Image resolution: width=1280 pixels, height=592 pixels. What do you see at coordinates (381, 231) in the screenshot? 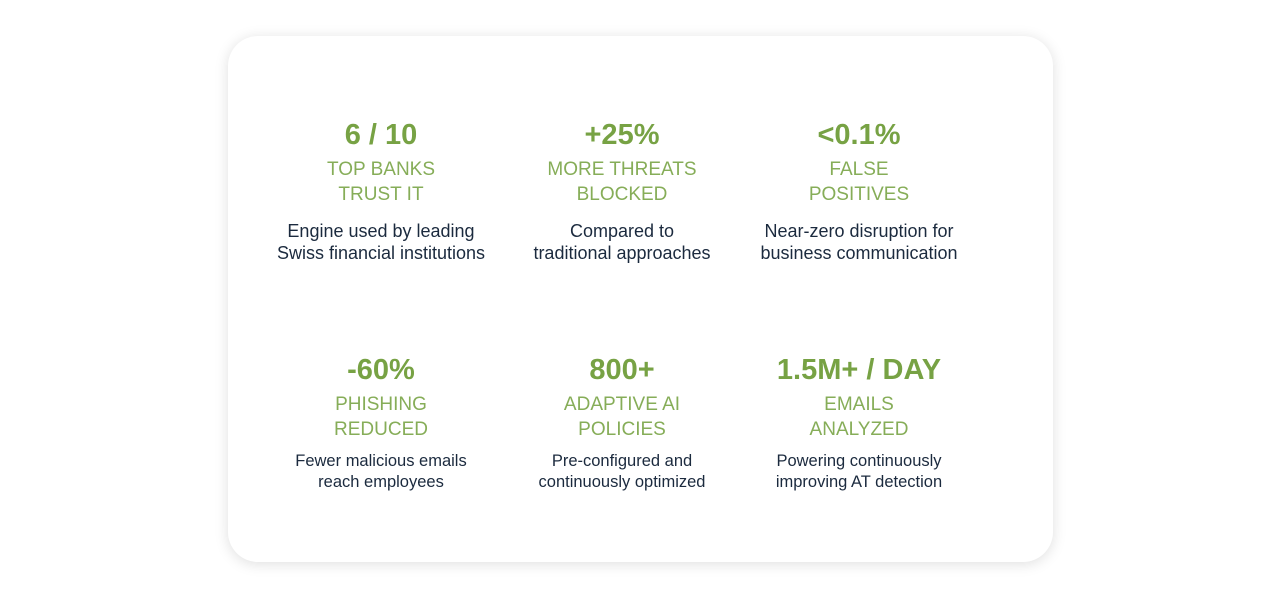
I see `description-line: Engine used by leading` at bounding box center [381, 231].